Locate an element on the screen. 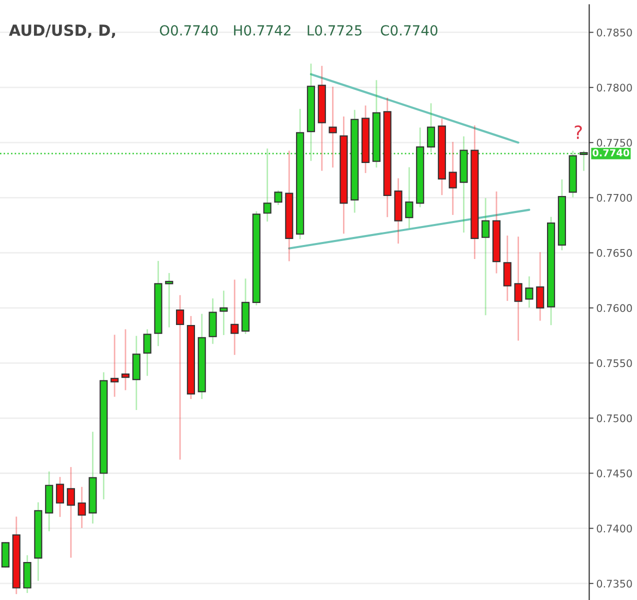  annotation: ? is located at coordinates (578, 132).